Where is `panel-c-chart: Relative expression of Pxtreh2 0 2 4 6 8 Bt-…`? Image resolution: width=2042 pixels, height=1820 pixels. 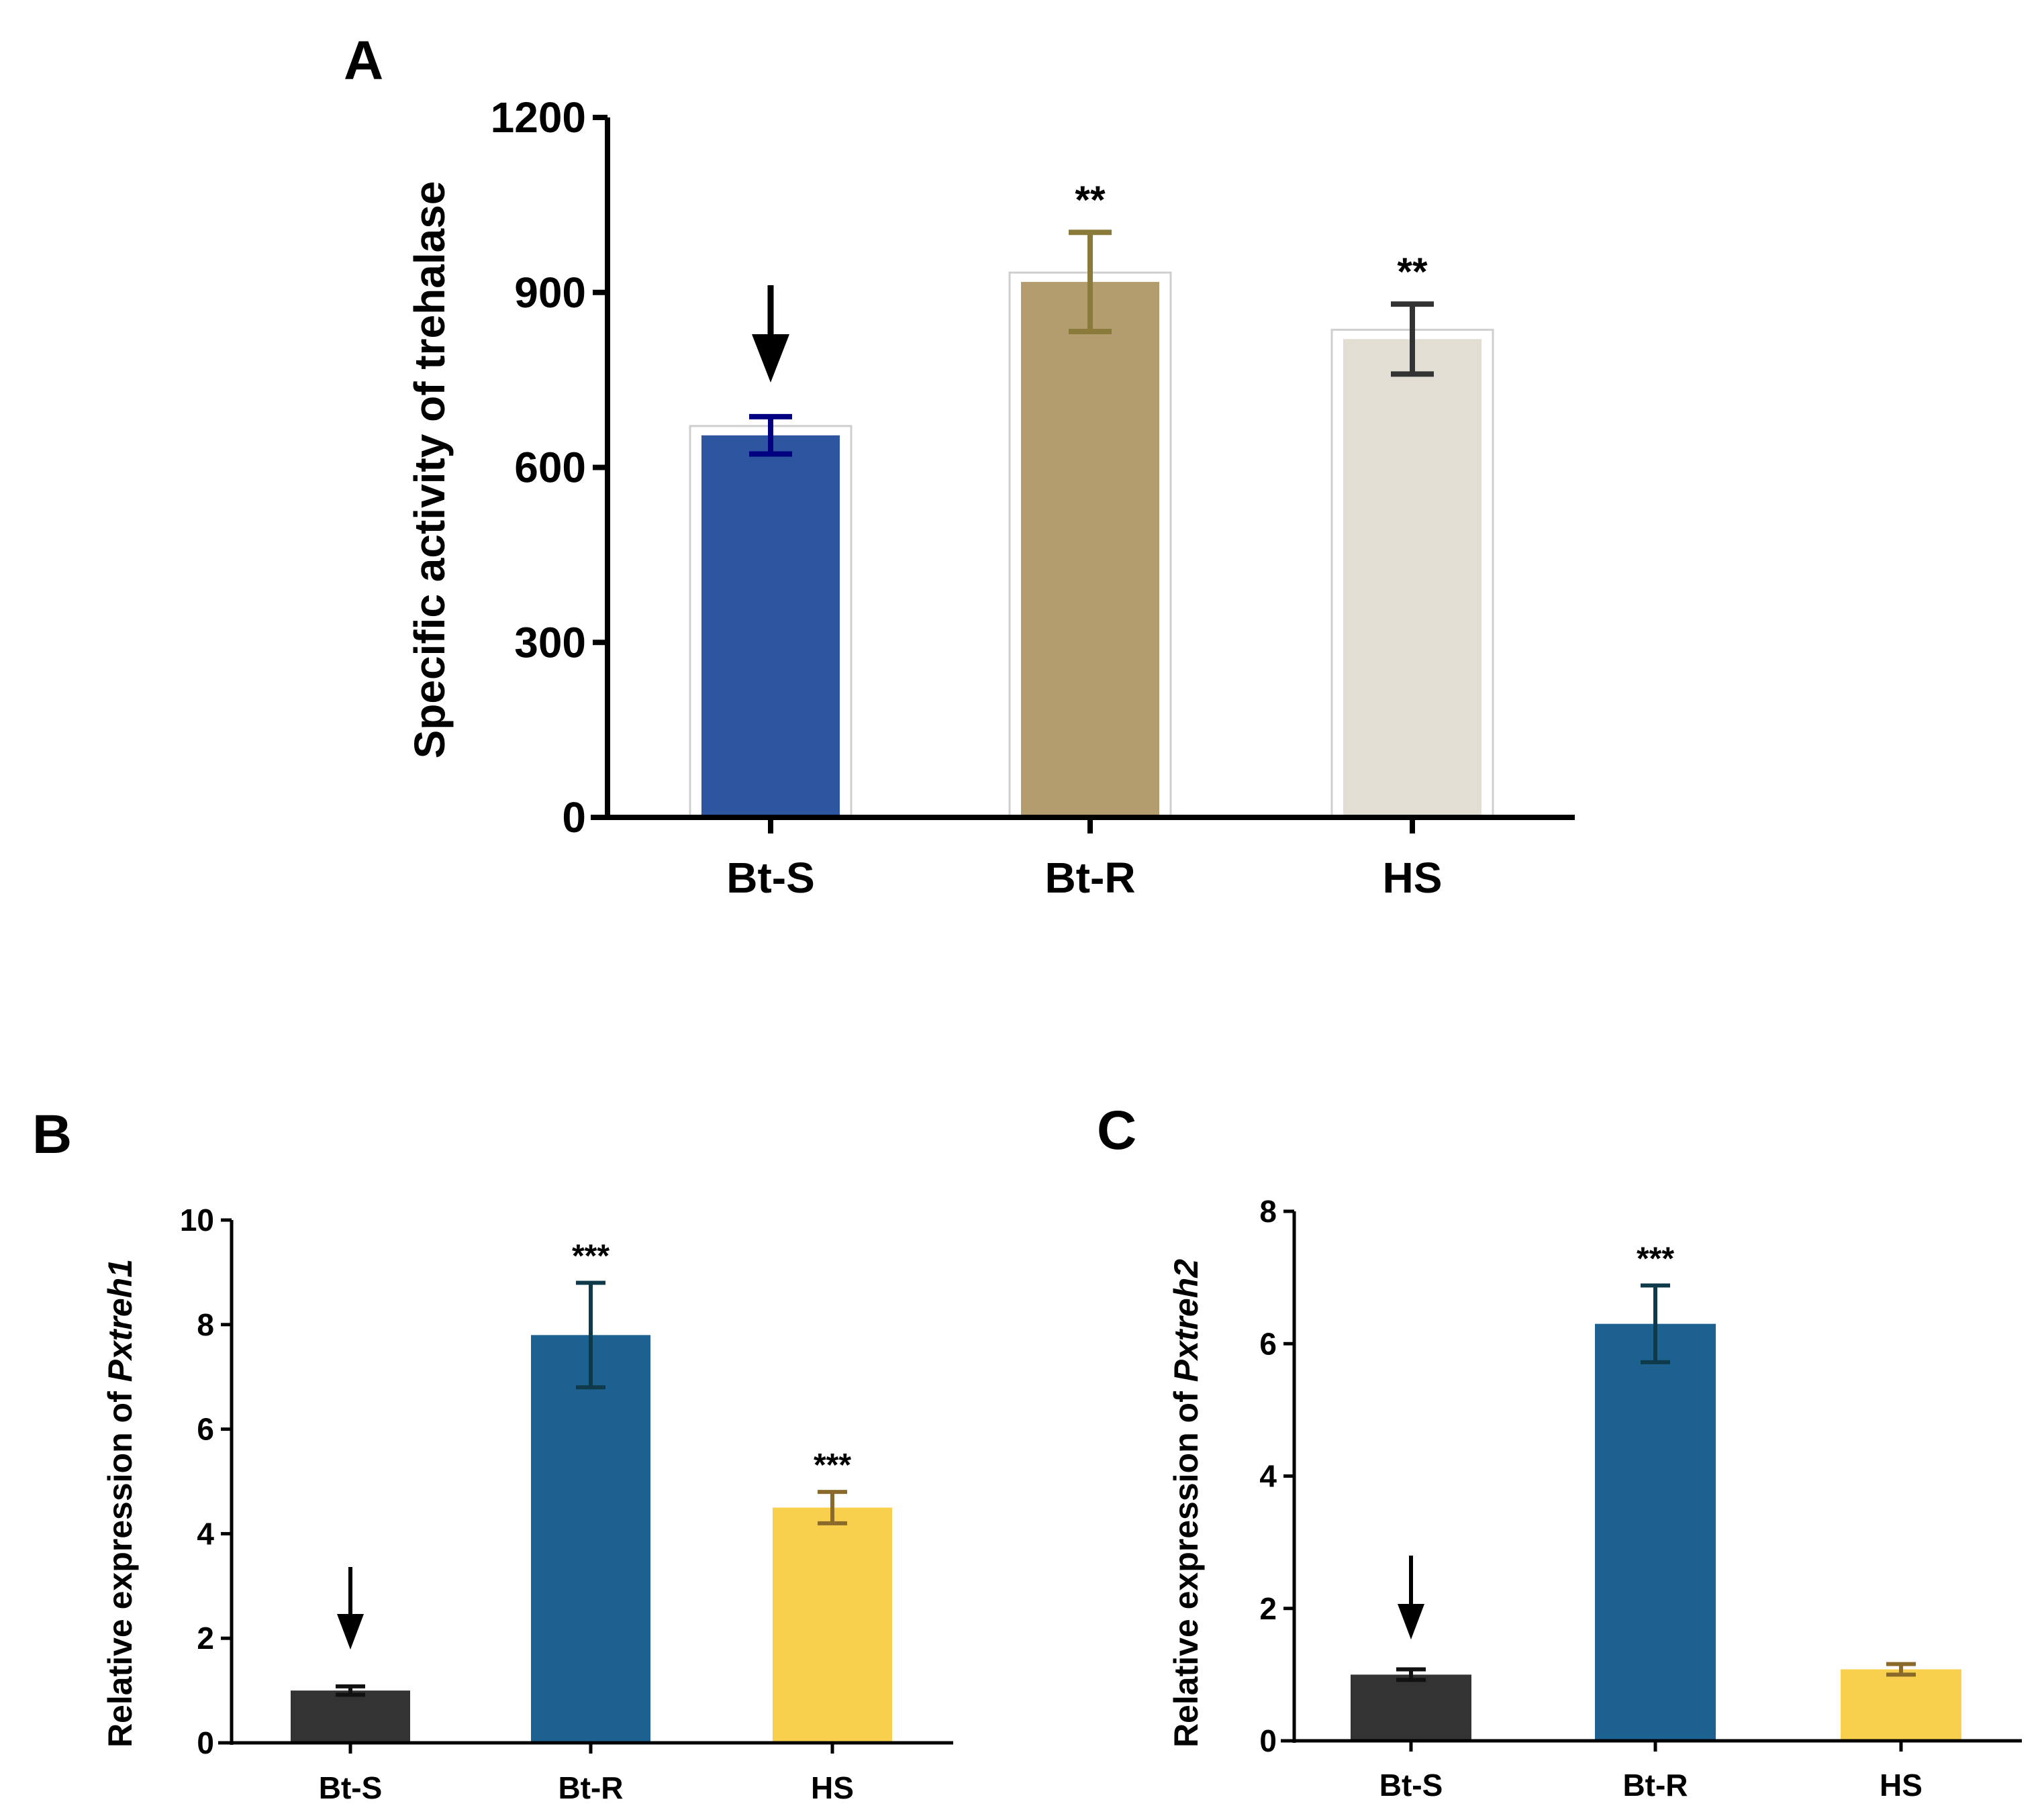
panel-c-chart: Relative expression of Pxtreh2 0 2 4 6 8 Bt-… is located at coordinates (1594, 1498).